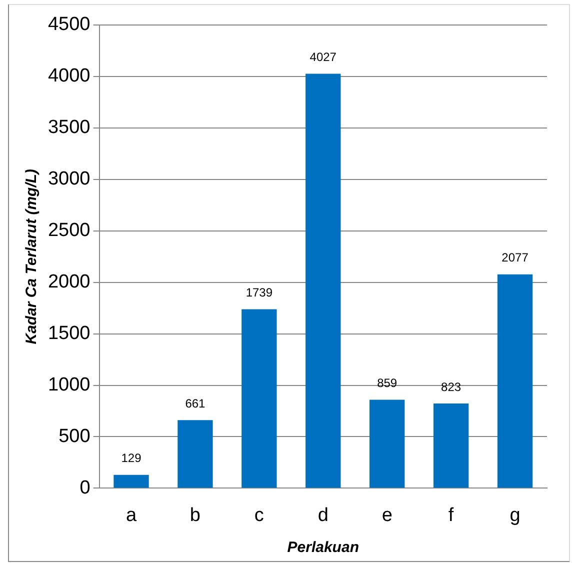  Describe the element at coordinates (451, 387) in the screenshot. I see `data-label: 823` at that location.